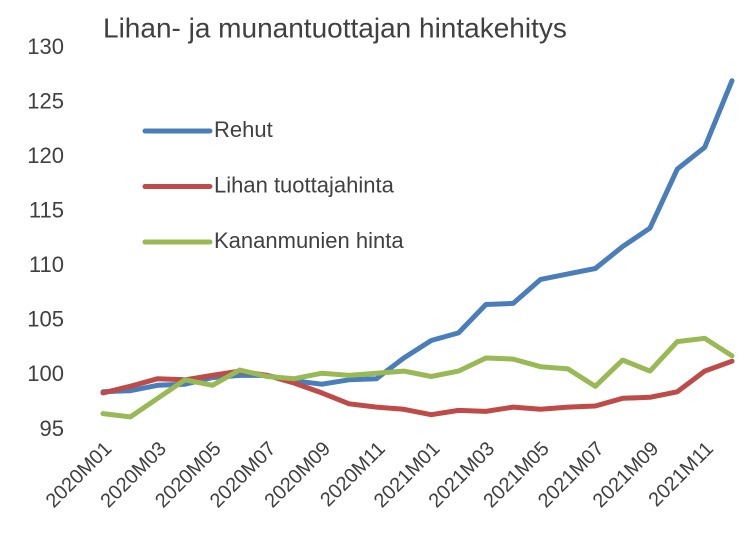 The image size is (747, 556). What do you see at coordinates (309, 240) in the screenshot?
I see `legend-label: Kananmunien hinta` at bounding box center [309, 240].